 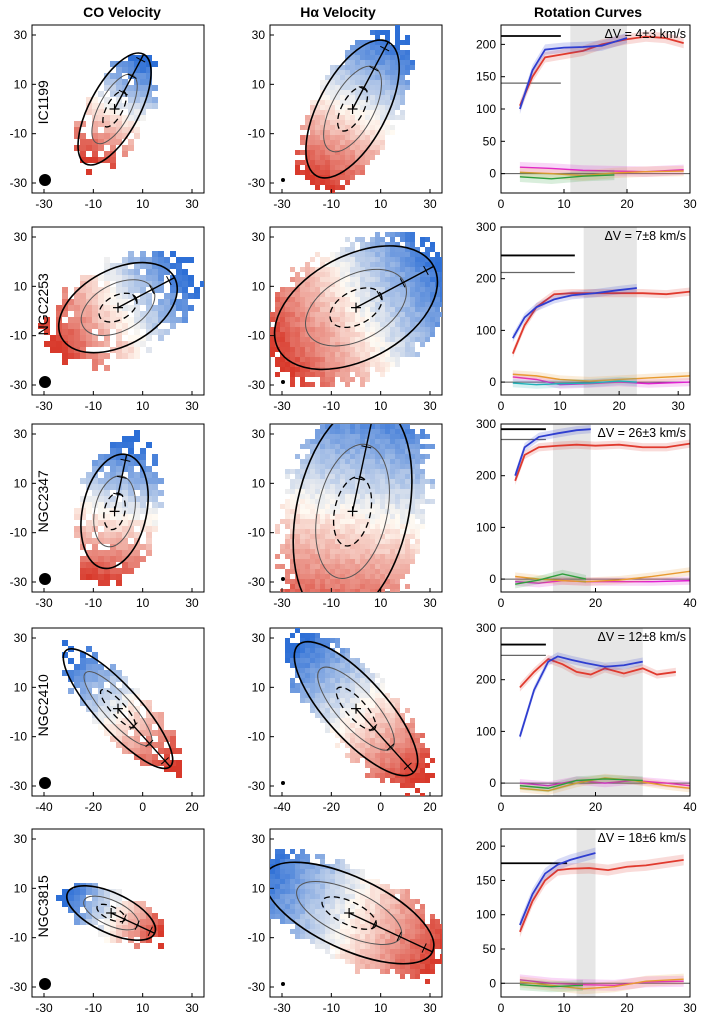 What do you see at coordinates (120, 483) in the screenshot?
I see `major-axis` at bounding box center [120, 483].